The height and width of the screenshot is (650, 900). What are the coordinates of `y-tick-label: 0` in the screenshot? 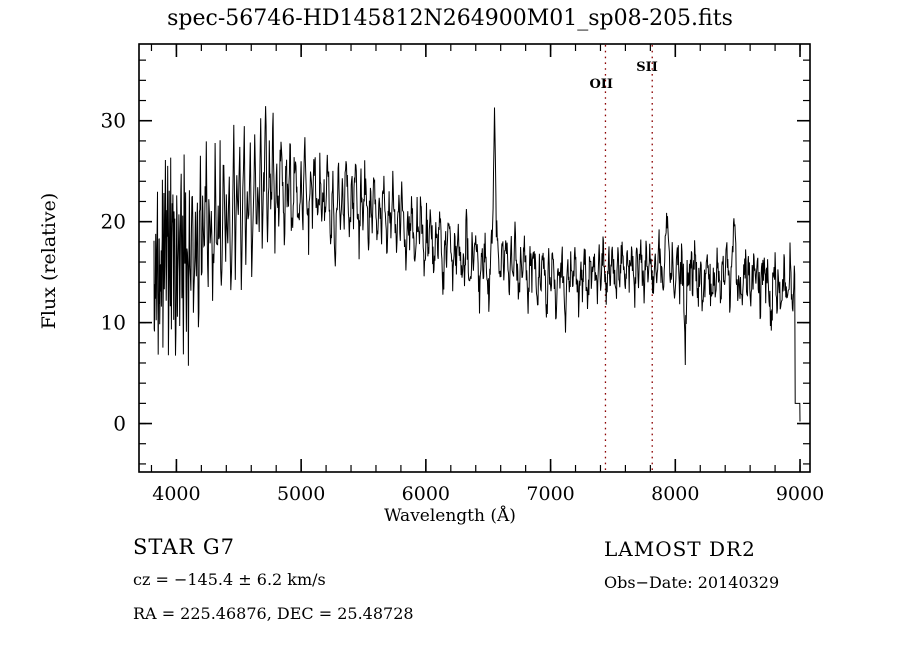 It's located at (119, 424).